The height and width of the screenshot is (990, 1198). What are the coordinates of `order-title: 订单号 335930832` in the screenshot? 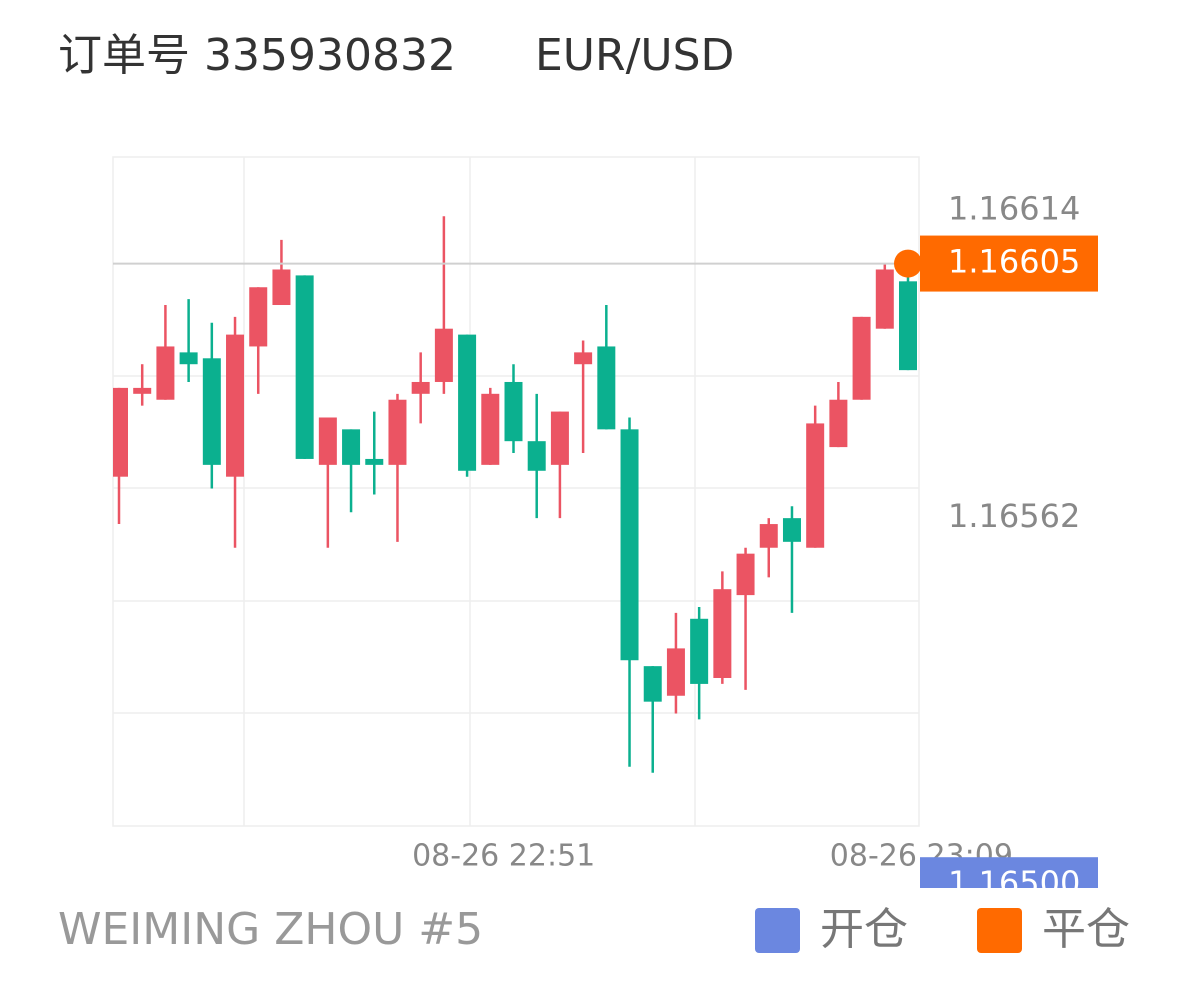 It's located at (257, 55).